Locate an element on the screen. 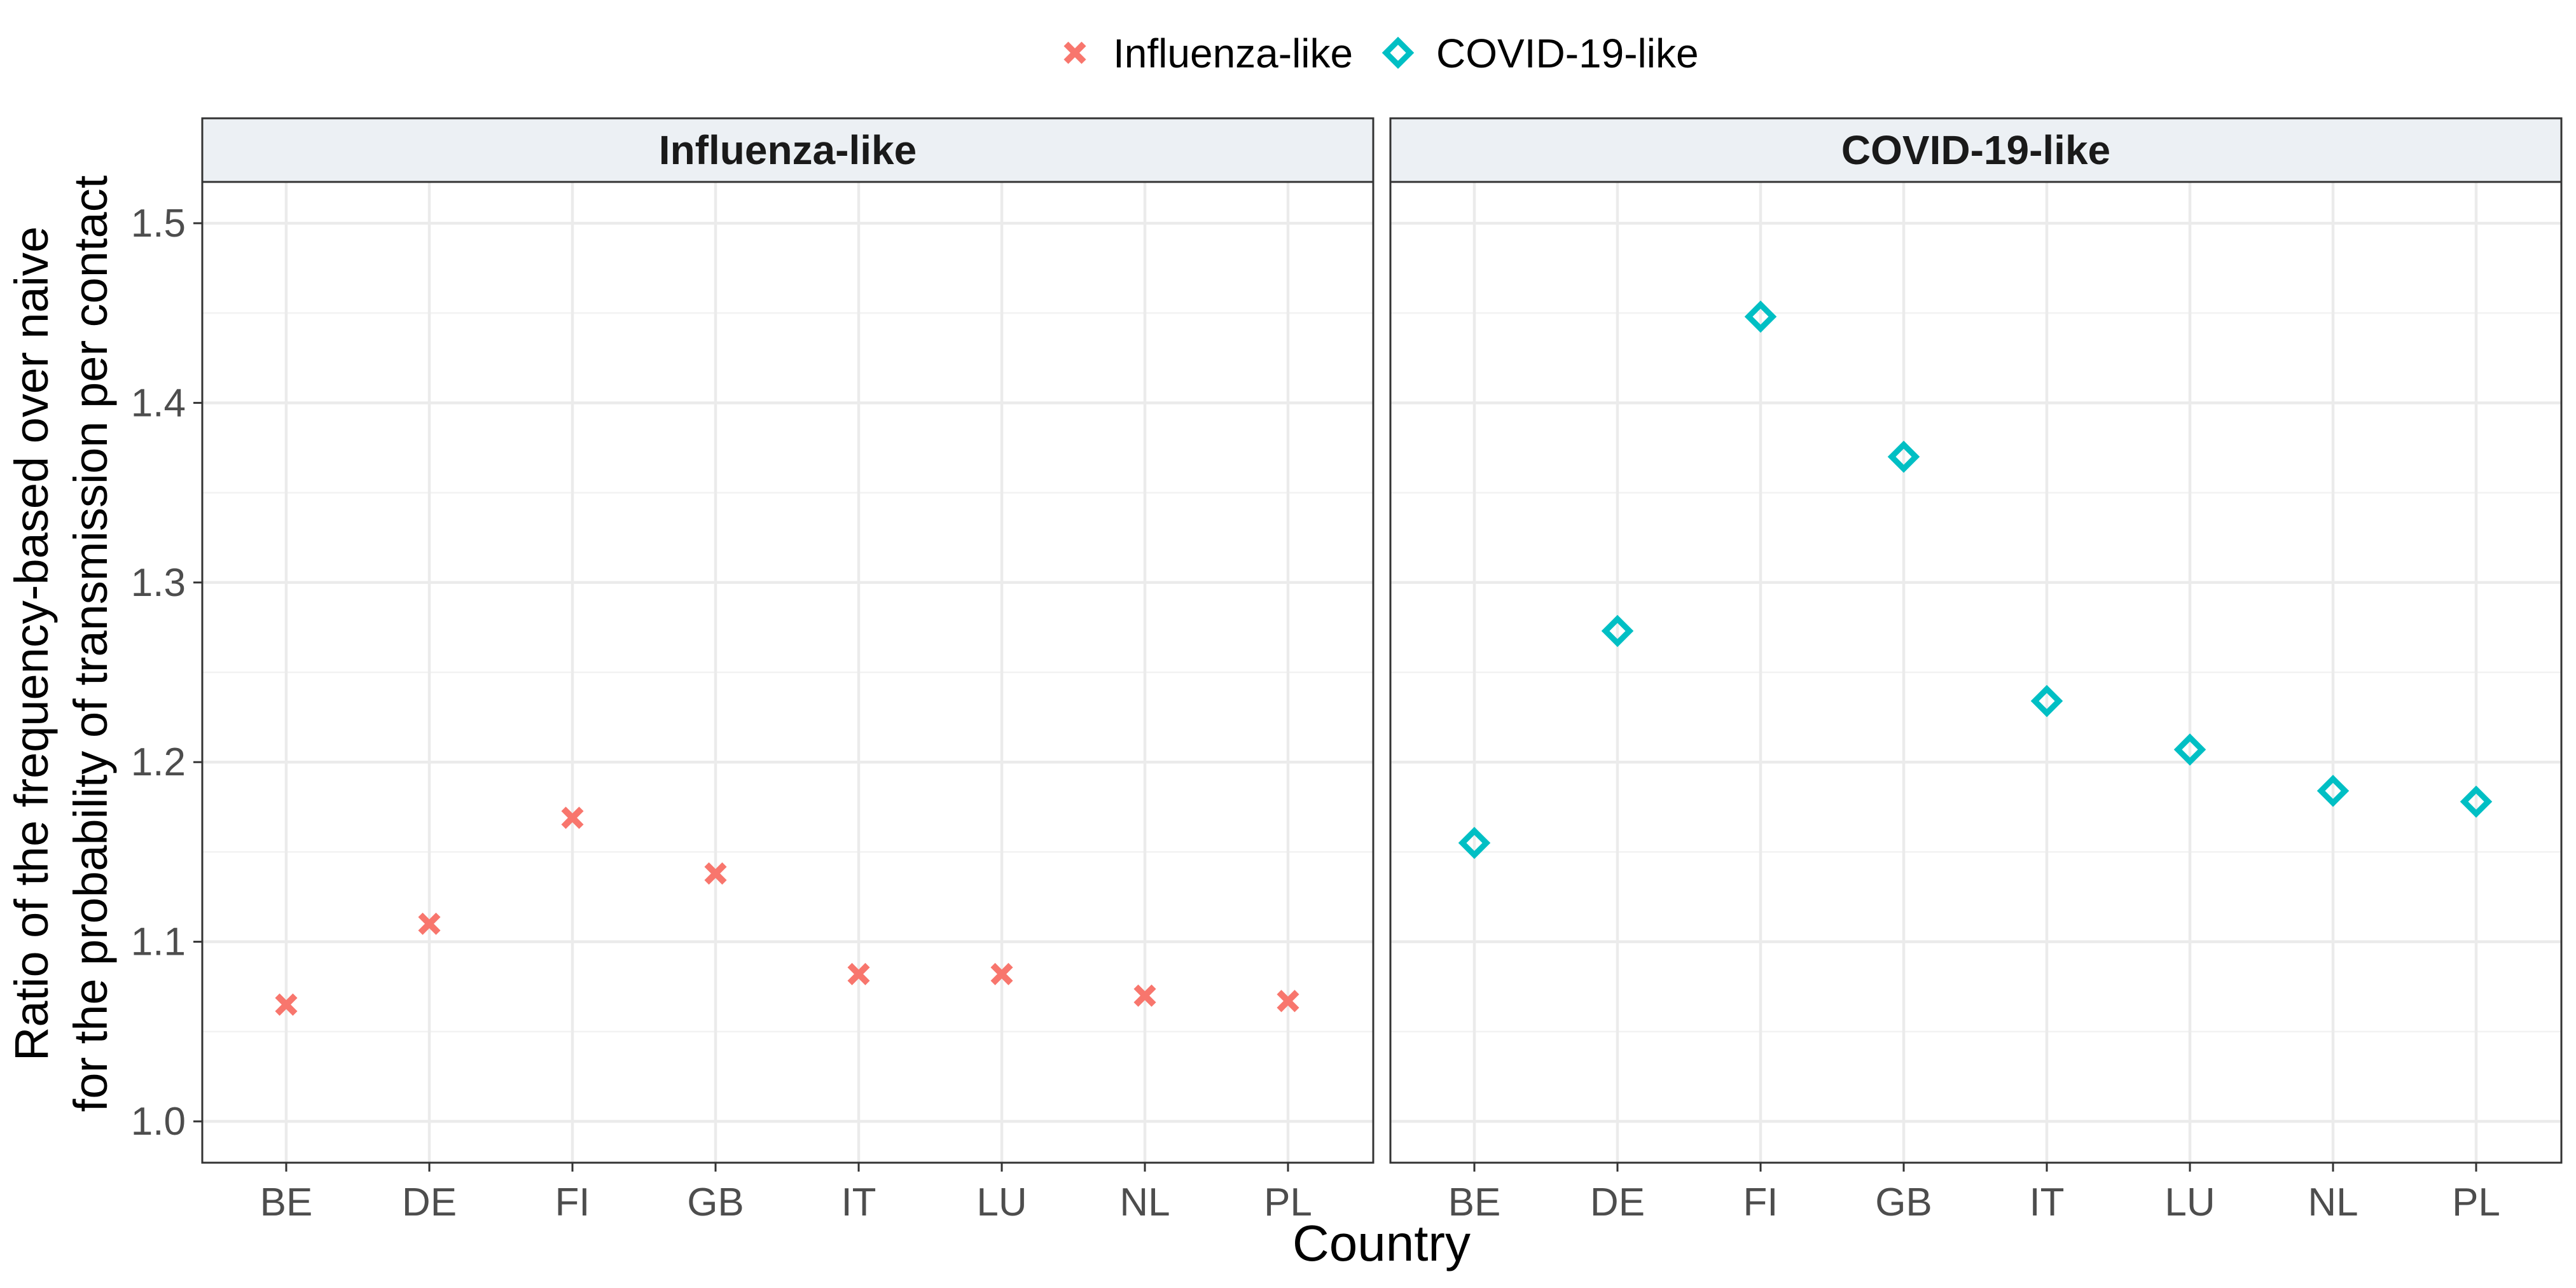 This screenshot has height=1288, width=2576. y-tick-label: 1.3 is located at coordinates (158, 583).